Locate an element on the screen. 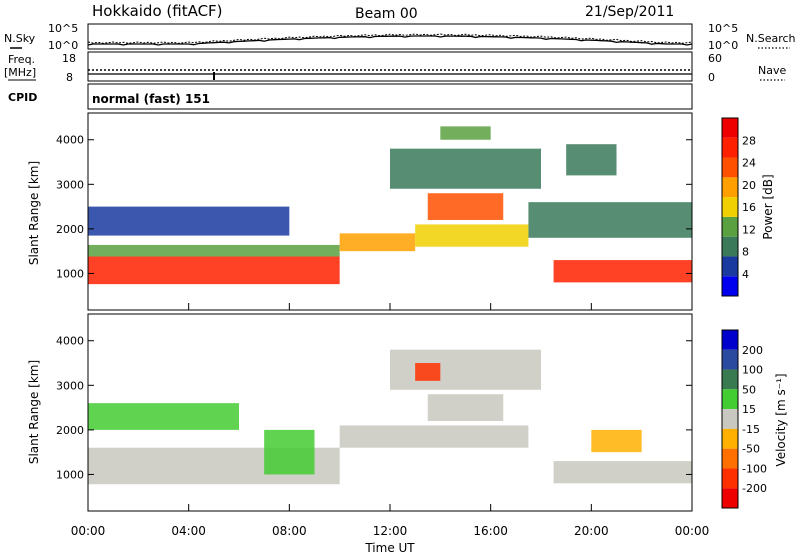 This screenshot has height=554, width=800. velocity-colorbar-segments is located at coordinates (730, 419).